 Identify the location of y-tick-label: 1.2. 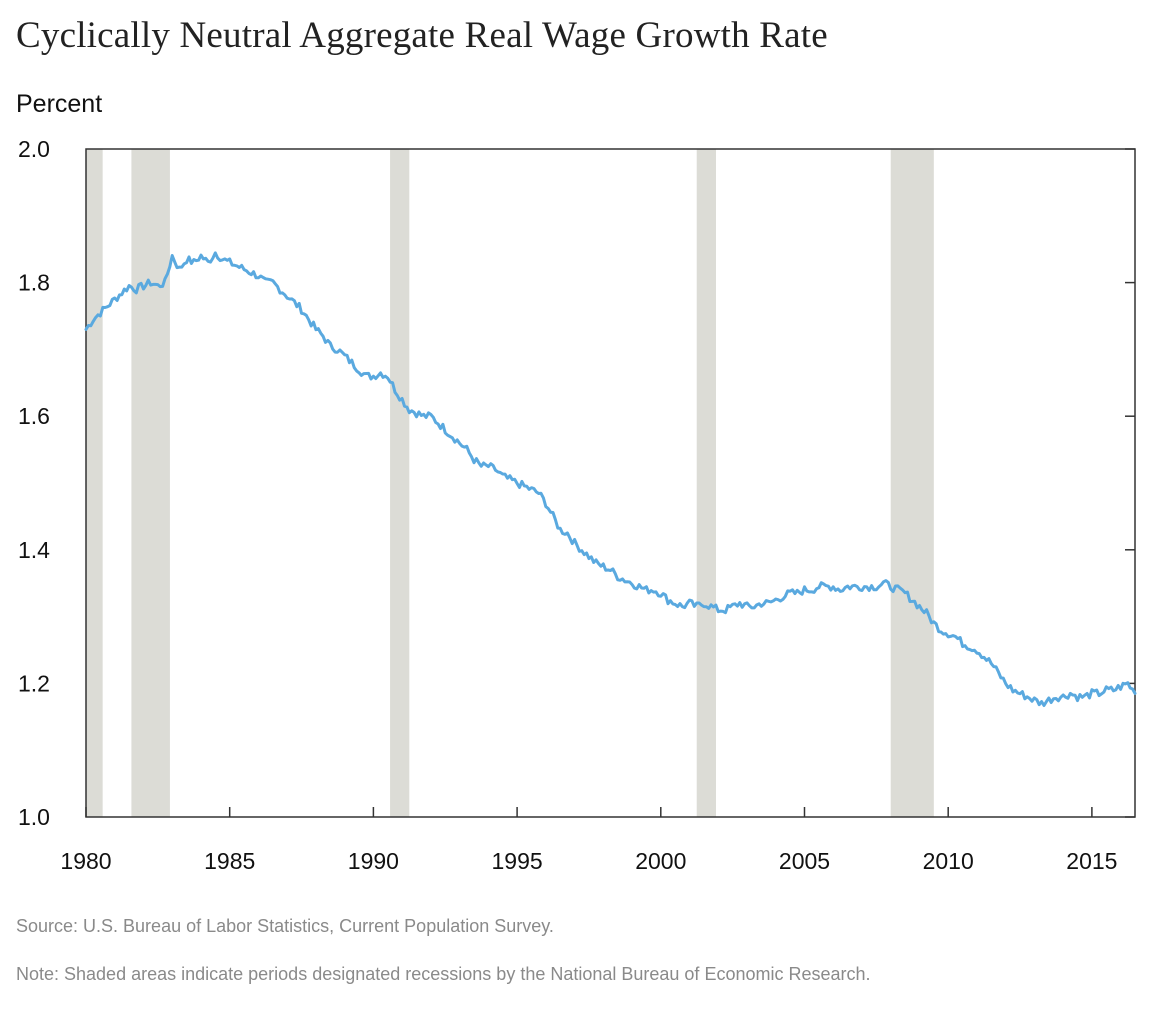
(34, 683).